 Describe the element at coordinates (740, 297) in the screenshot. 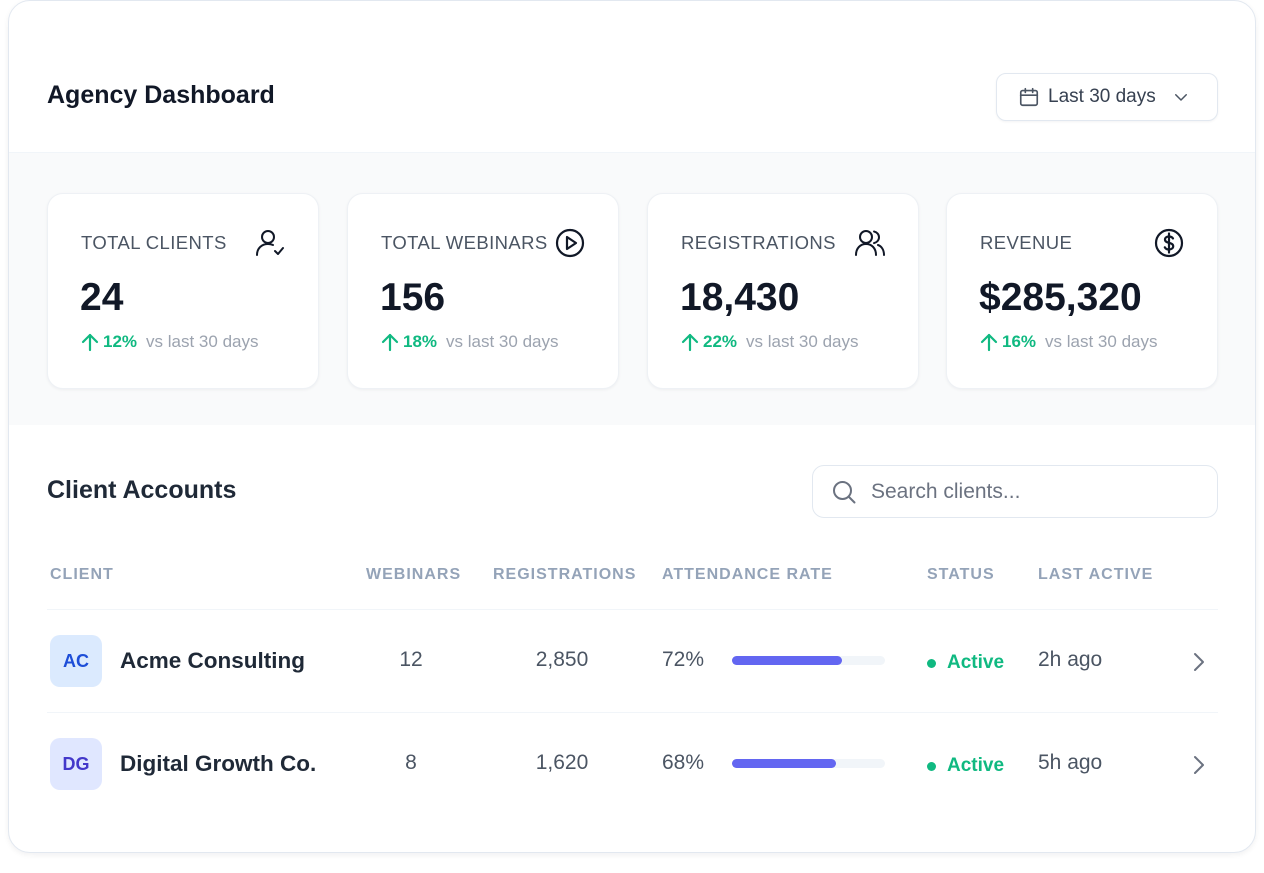

I see `stat-value: 18,430` at that location.